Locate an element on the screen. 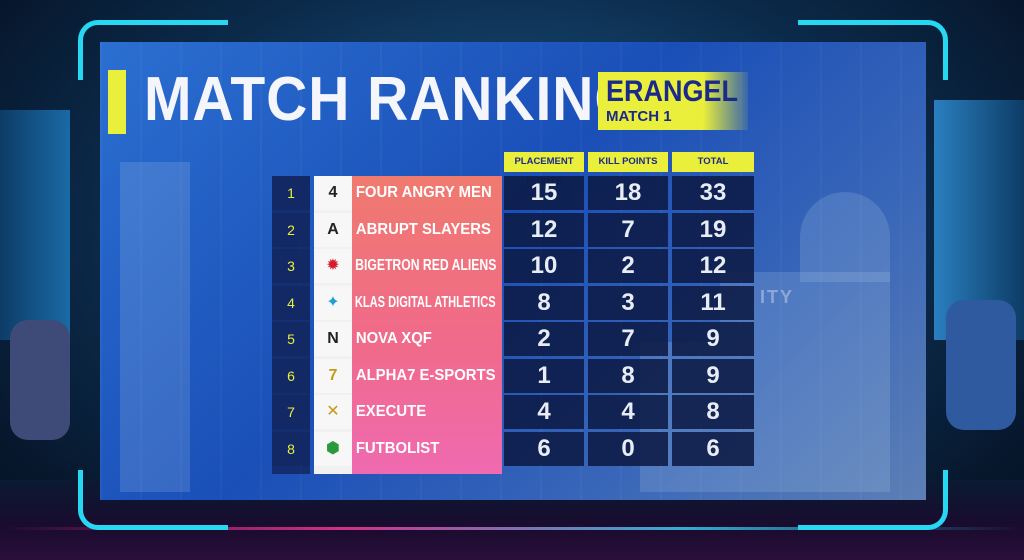 Image resolution: width=1024 pixels, height=560 pixels. 4am-logo-icon: 4 is located at coordinates (333, 192).